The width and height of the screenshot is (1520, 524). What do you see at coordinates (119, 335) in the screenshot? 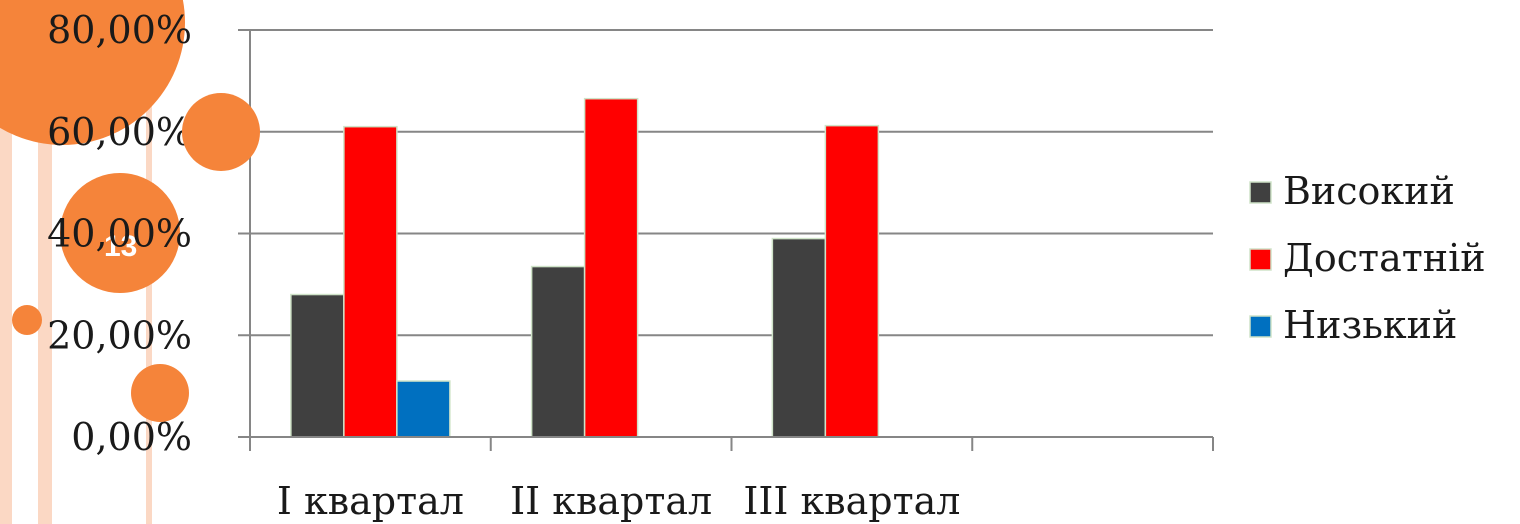
I see `y-tick-label: 20,00%` at bounding box center [119, 335].